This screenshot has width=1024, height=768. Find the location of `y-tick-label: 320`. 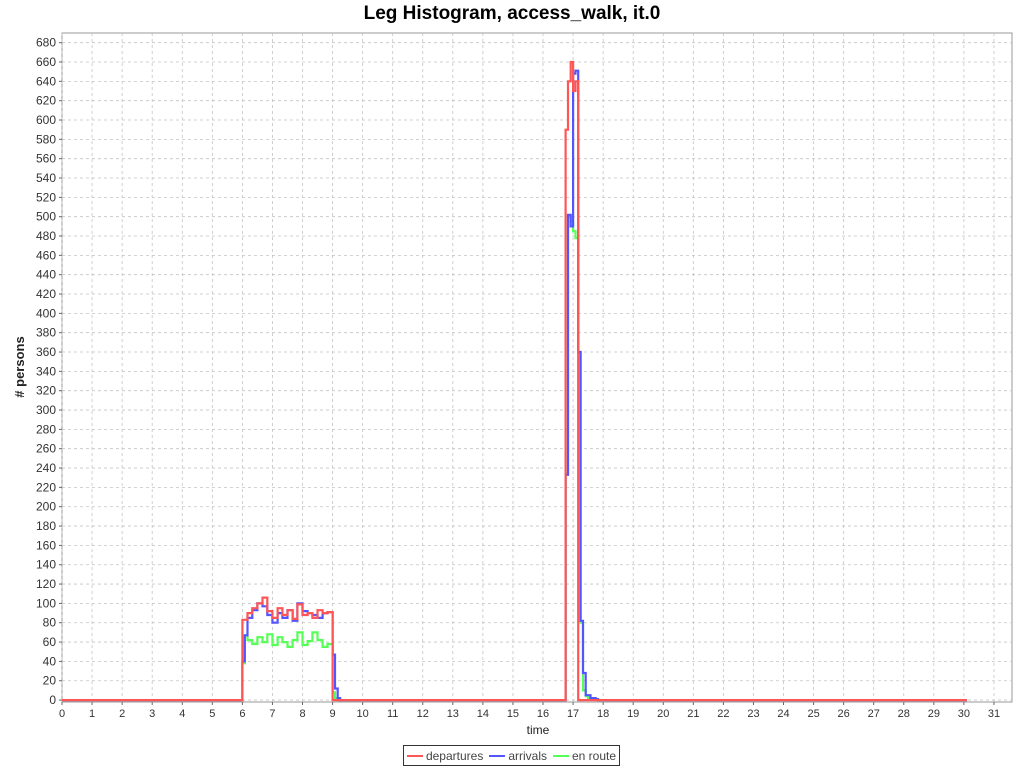

y-tick-label: 320 is located at coordinates (46, 391).